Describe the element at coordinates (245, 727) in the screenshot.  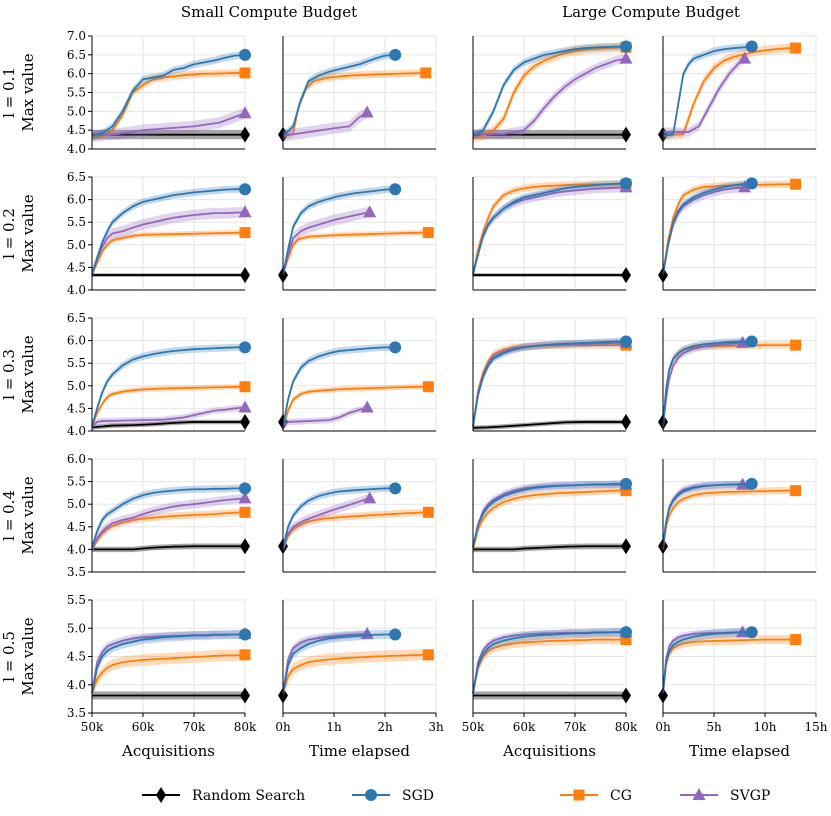
I see `x-tick-label: 80k` at that location.